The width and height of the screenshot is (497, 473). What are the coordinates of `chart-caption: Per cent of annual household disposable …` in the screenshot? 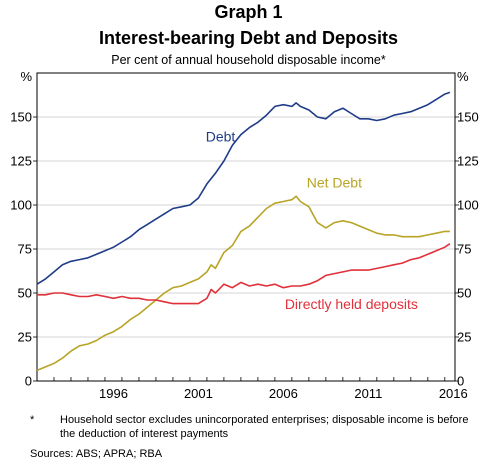 It's located at (248, 60).